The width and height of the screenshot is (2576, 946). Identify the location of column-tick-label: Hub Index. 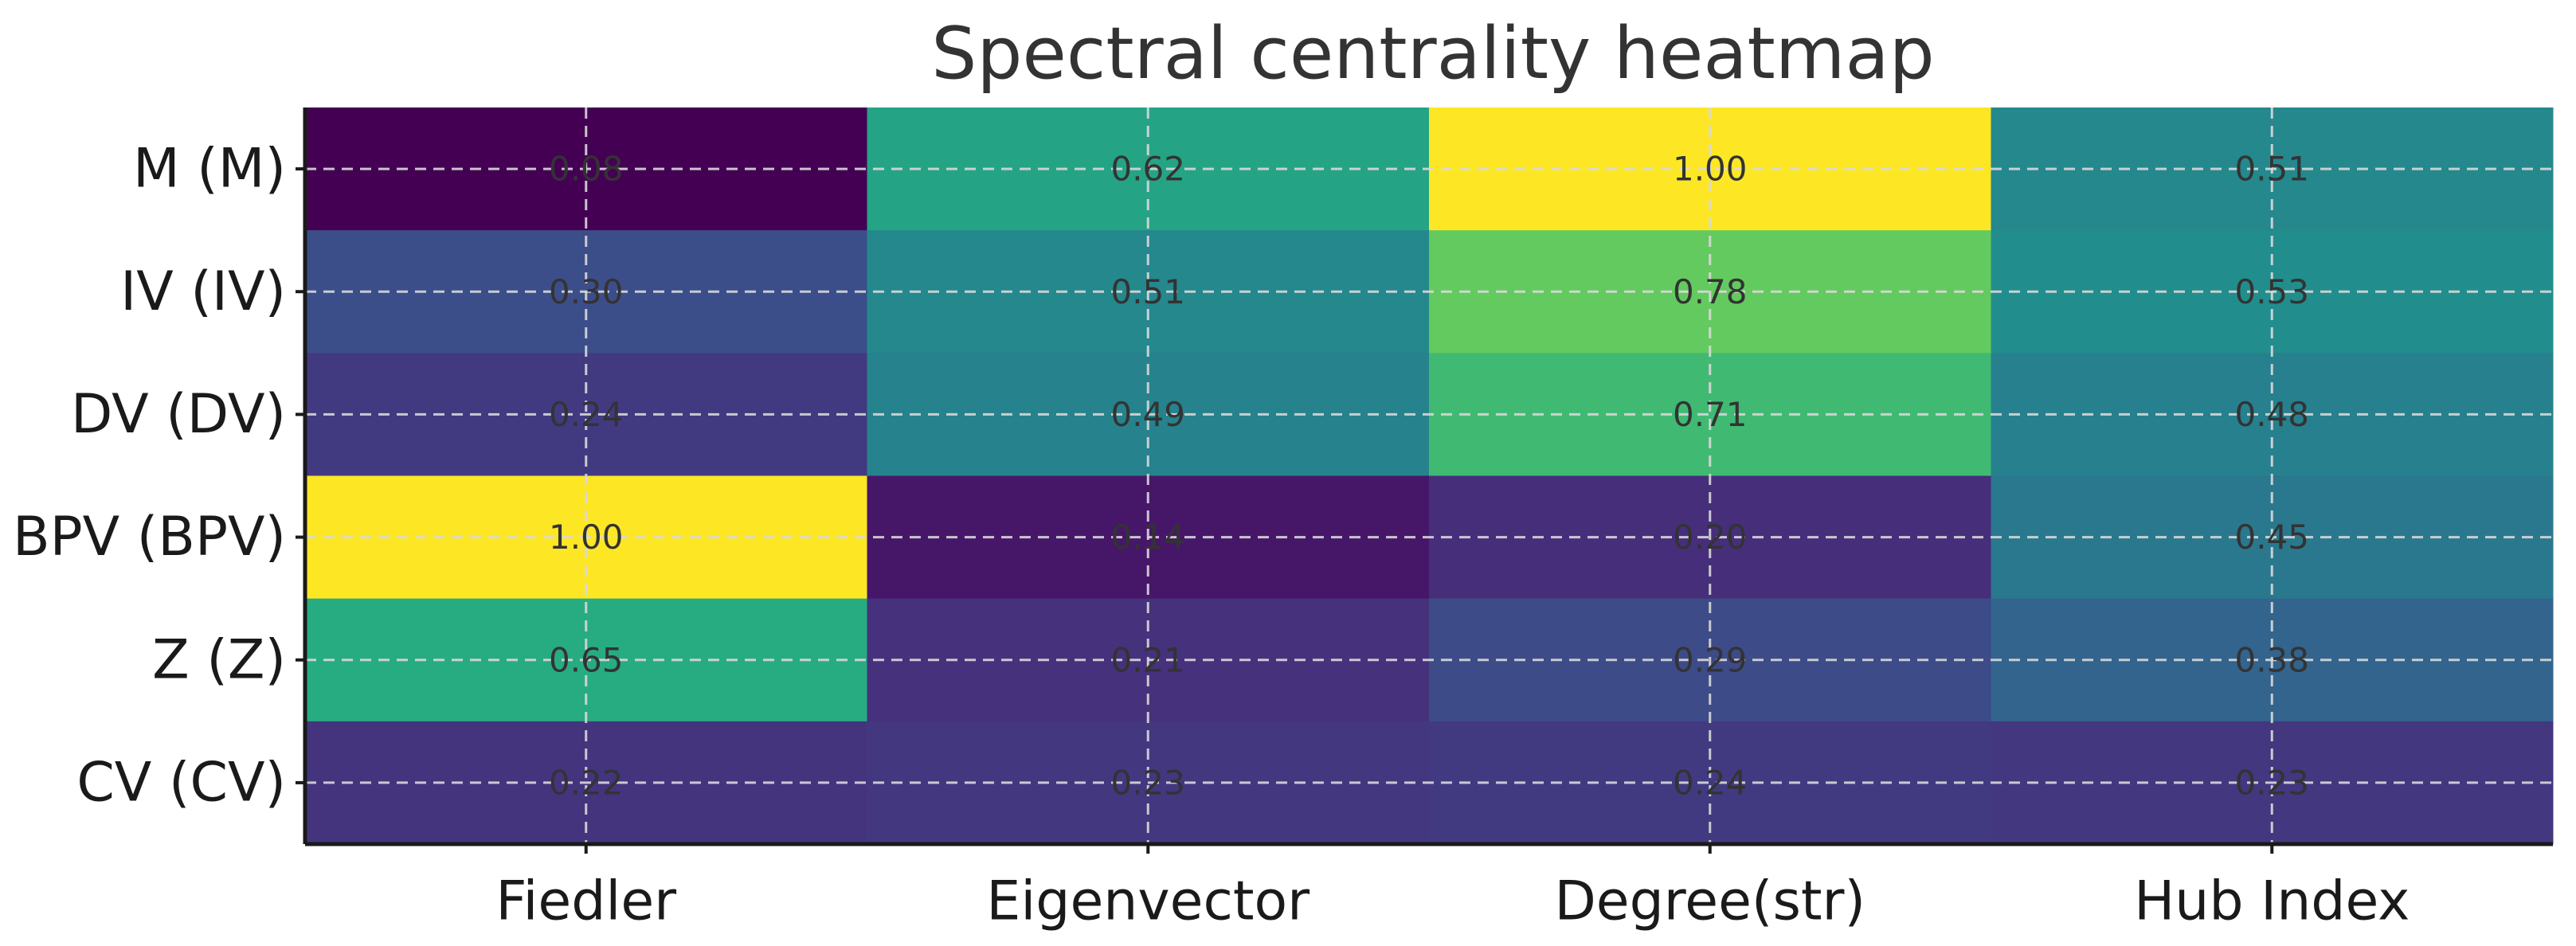
(2272, 901).